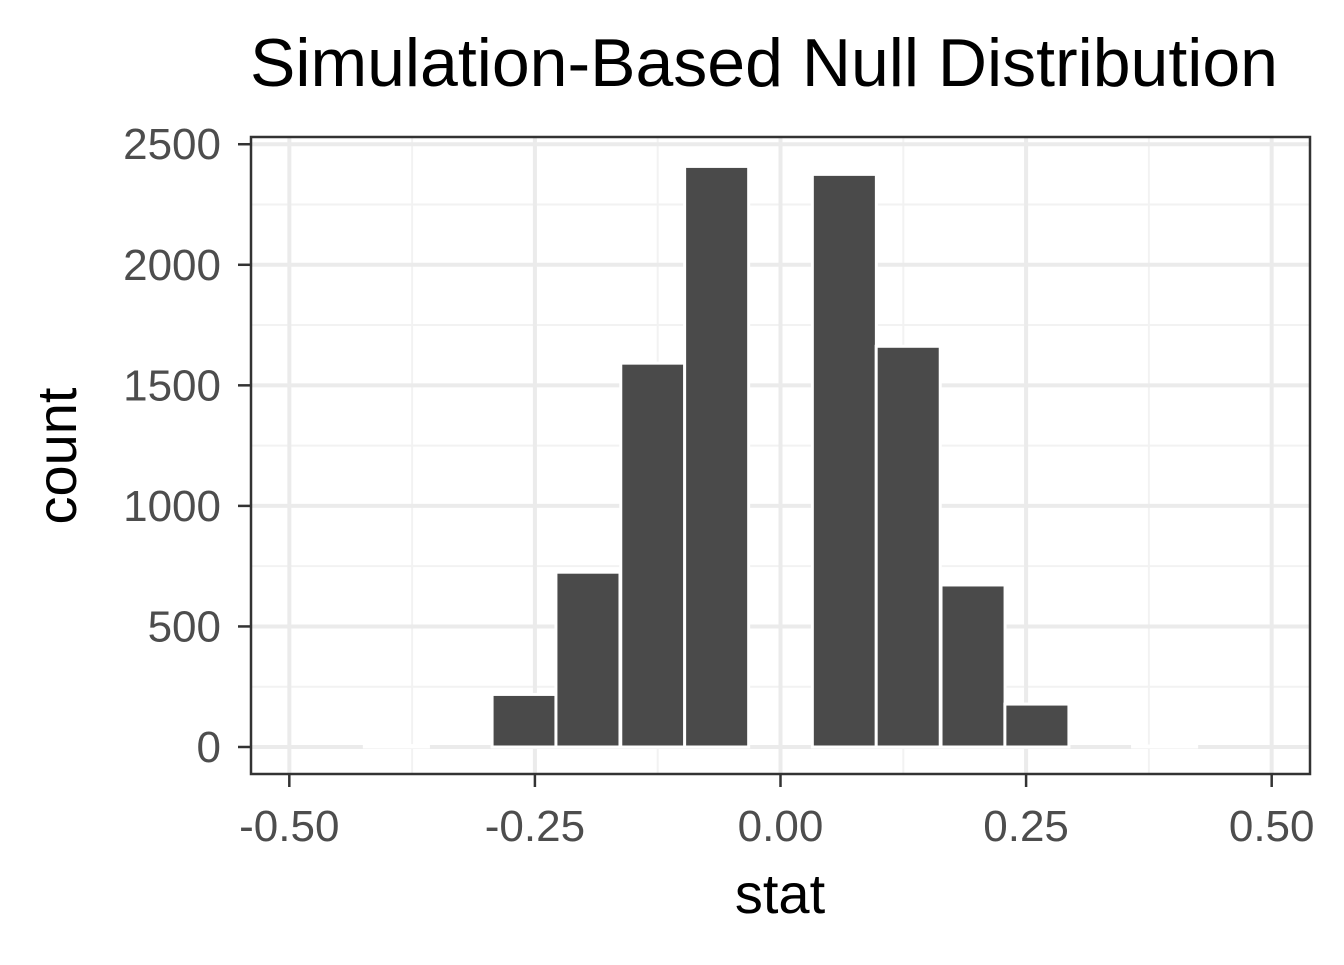 This screenshot has height=965, width=1344. I want to click on x-tick-label: 0.50, so click(1272, 826).